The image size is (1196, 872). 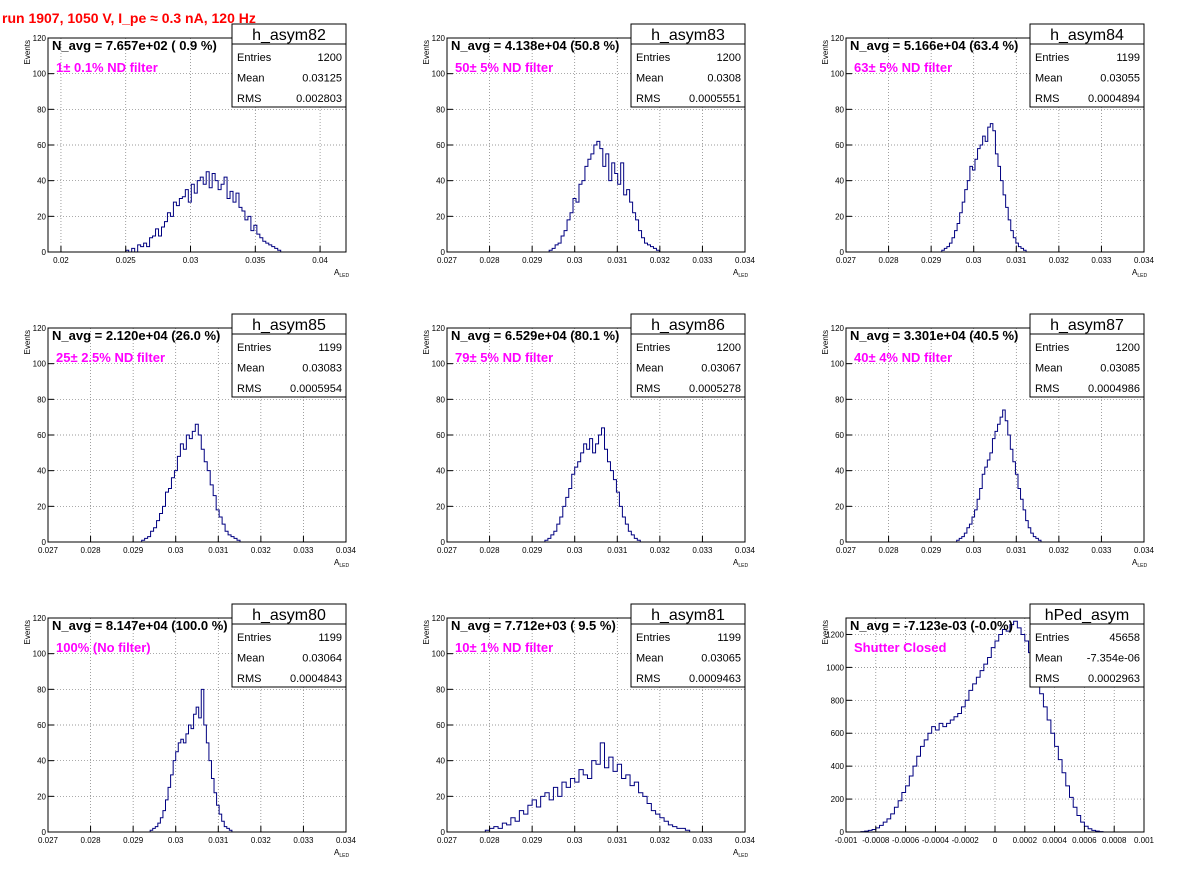 I want to click on h_asym83-stats-name: h_asym83, so click(x=688, y=35).